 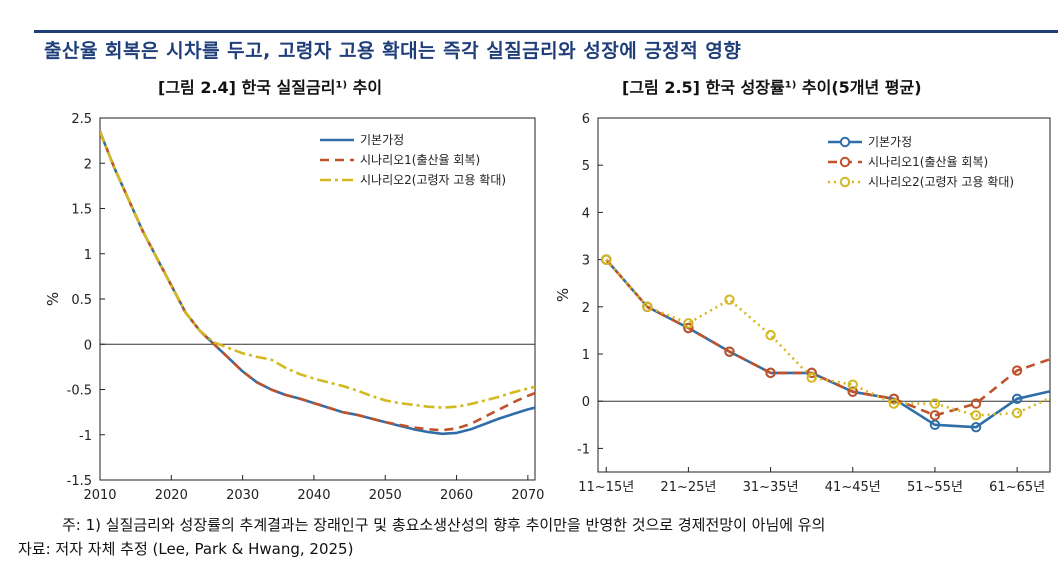 I want to click on x-tick-label: 2030, so click(x=242, y=495).